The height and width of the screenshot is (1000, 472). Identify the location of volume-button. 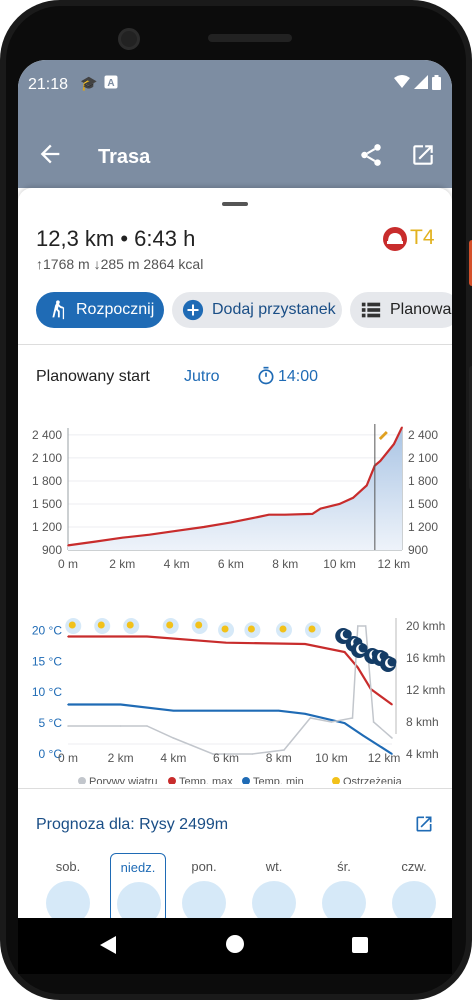
(470, 428).